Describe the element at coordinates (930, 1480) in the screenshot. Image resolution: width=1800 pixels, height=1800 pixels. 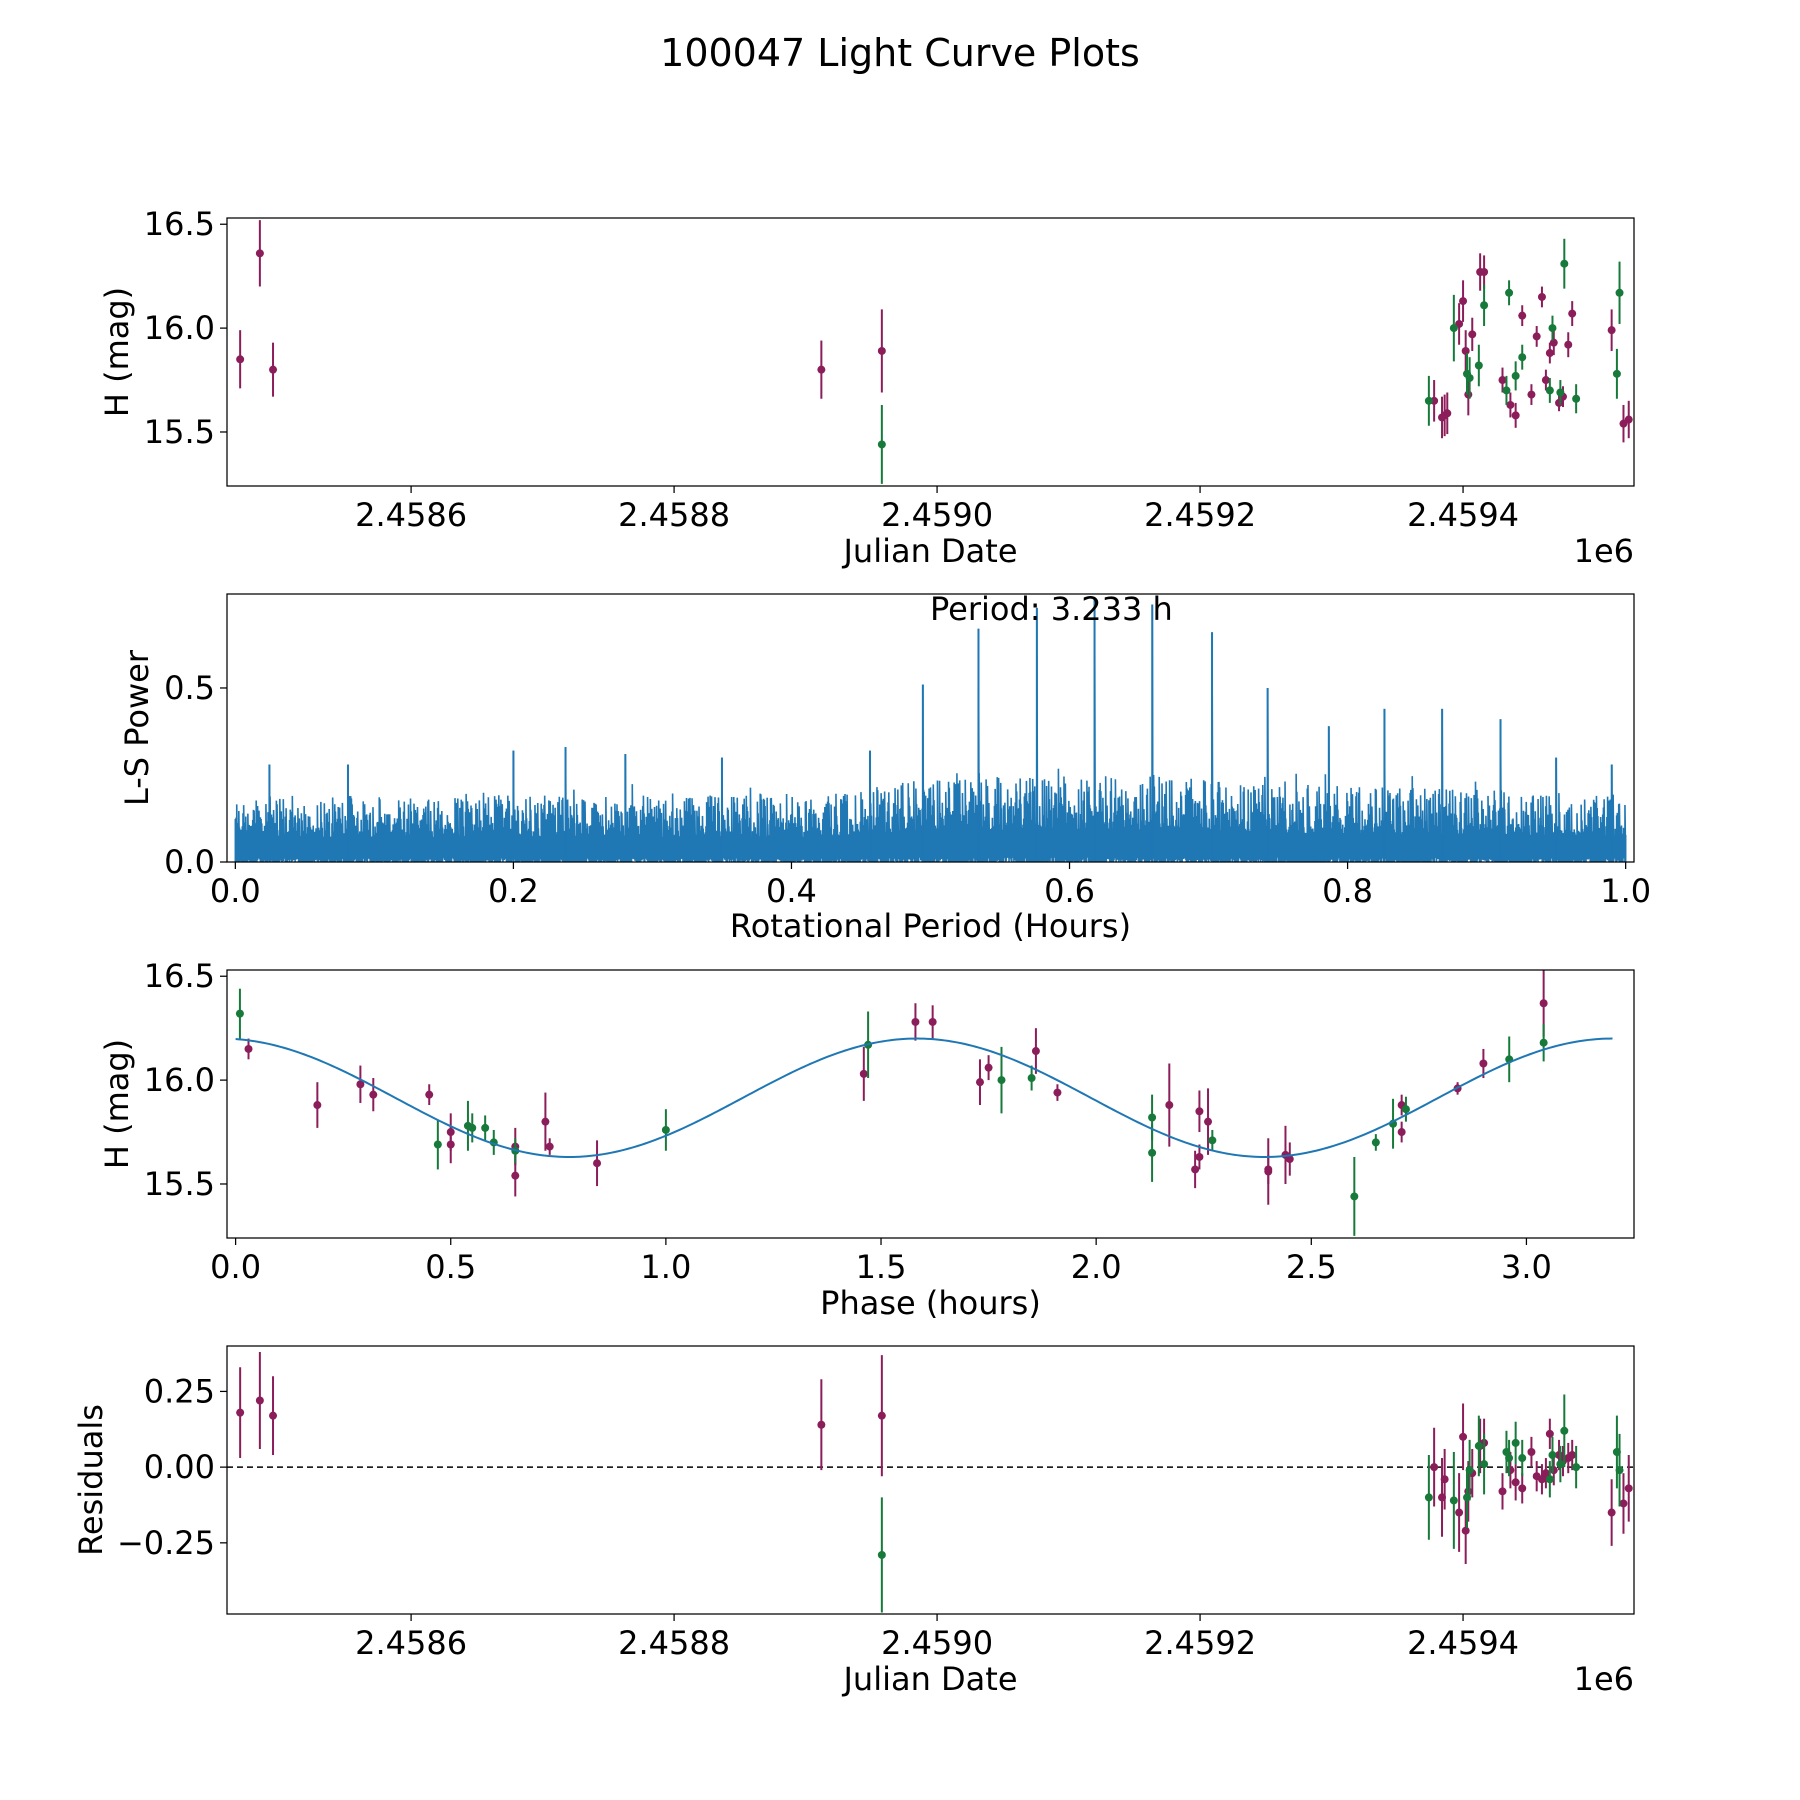
I see `residual-axes-frame` at that location.